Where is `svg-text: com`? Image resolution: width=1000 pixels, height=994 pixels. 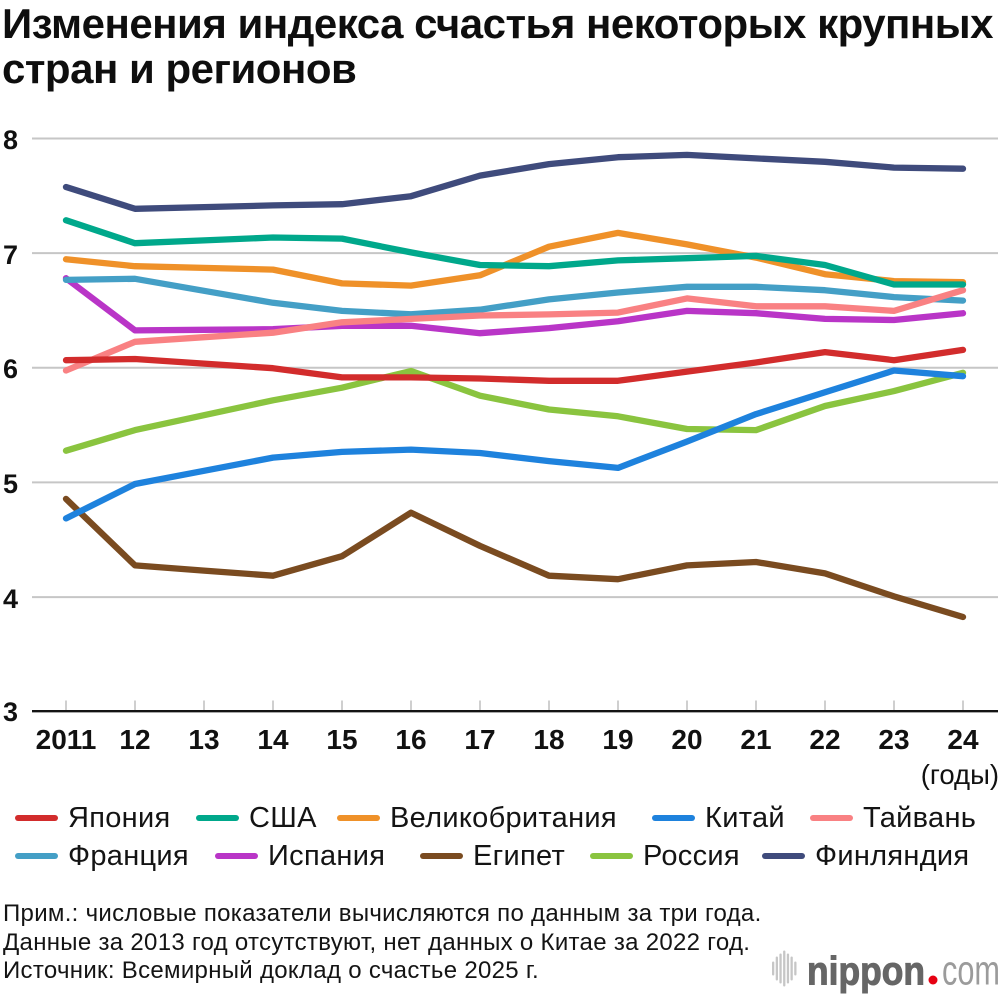
svg-text: com is located at coordinates (971, 970).